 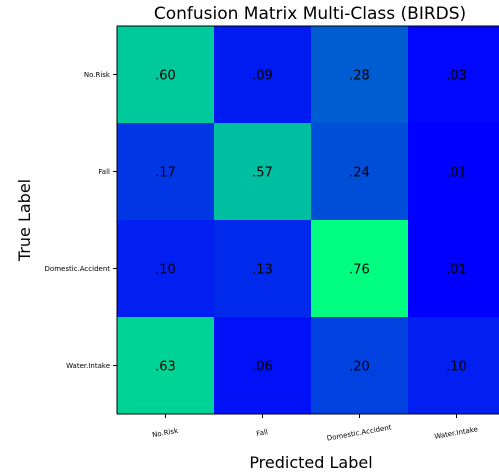 I want to click on cell-value-label: .20, so click(x=359, y=367).